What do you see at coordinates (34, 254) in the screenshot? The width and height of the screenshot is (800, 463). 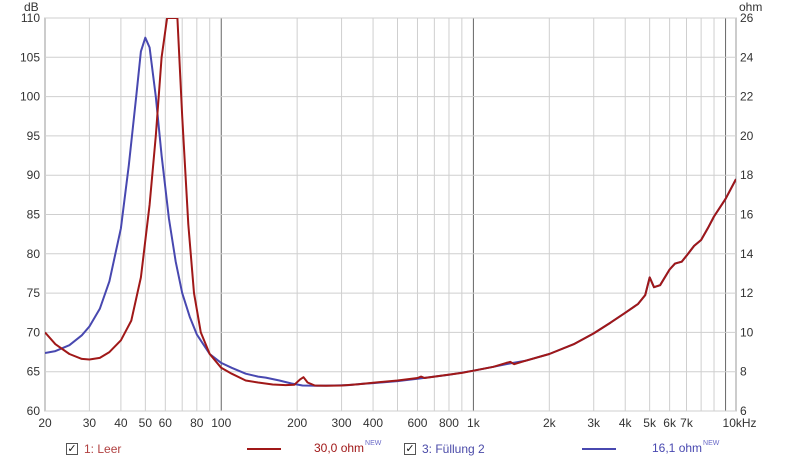 I see `y-left-tick-label-4: 80` at bounding box center [34, 254].